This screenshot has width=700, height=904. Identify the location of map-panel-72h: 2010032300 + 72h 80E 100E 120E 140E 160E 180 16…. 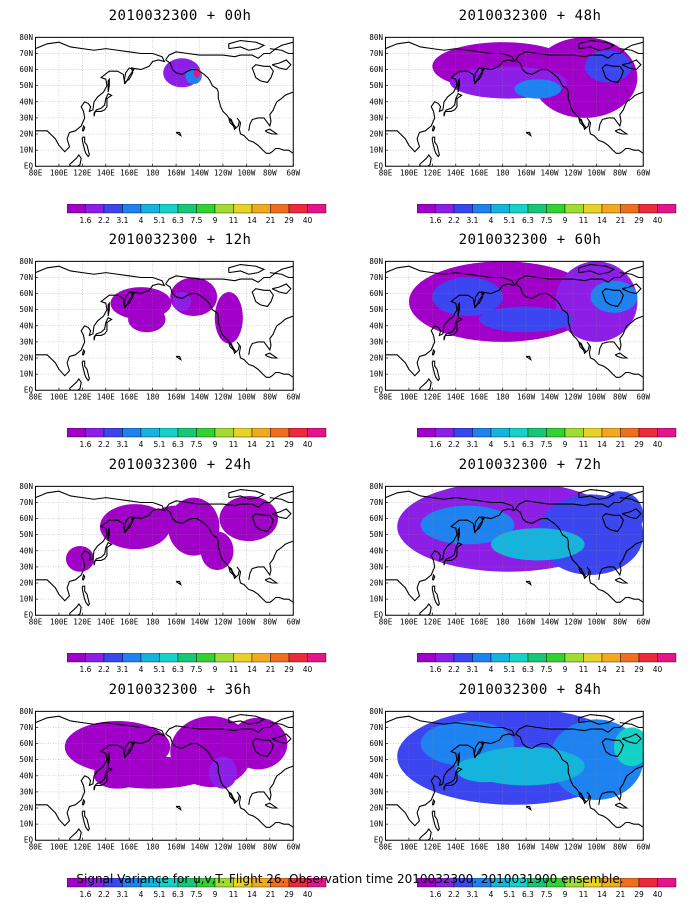
(530, 568).